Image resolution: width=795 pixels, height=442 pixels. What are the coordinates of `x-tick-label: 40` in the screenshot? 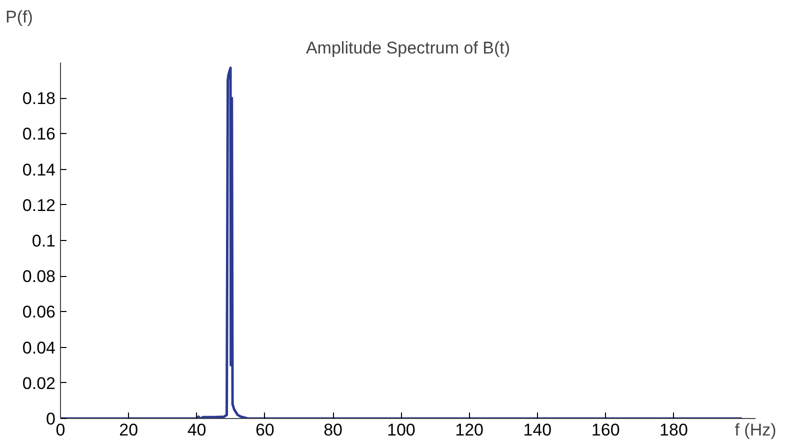 It's located at (196, 430).